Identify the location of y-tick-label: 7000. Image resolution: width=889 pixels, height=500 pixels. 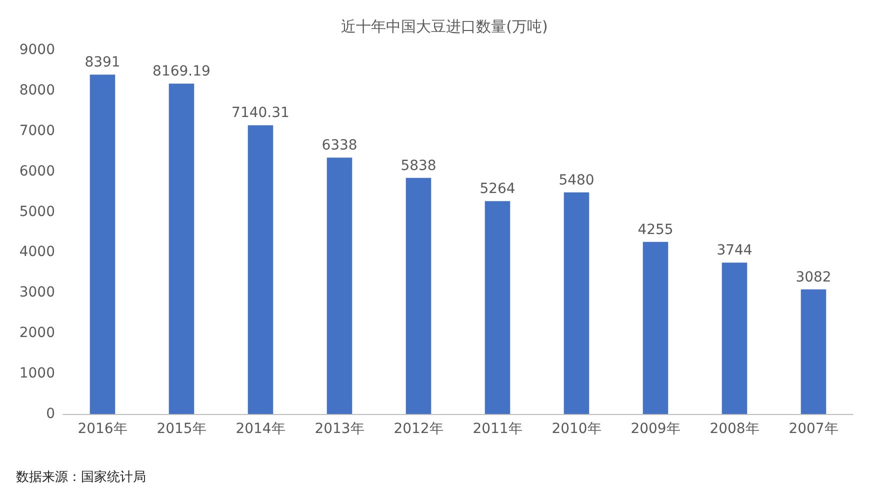
(37, 130).